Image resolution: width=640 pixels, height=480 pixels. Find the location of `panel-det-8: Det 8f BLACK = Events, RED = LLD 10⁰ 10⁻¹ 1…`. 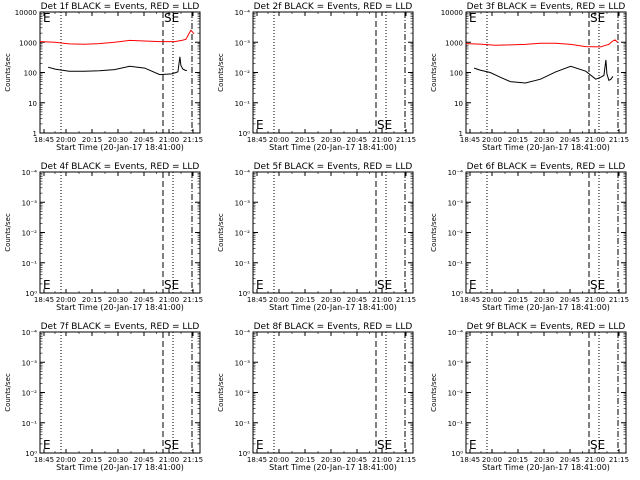

panel-det-8: Det 8f BLACK = Events, RED = LLD 10⁰ 10⁻¹ 1… is located at coordinates (316, 397).